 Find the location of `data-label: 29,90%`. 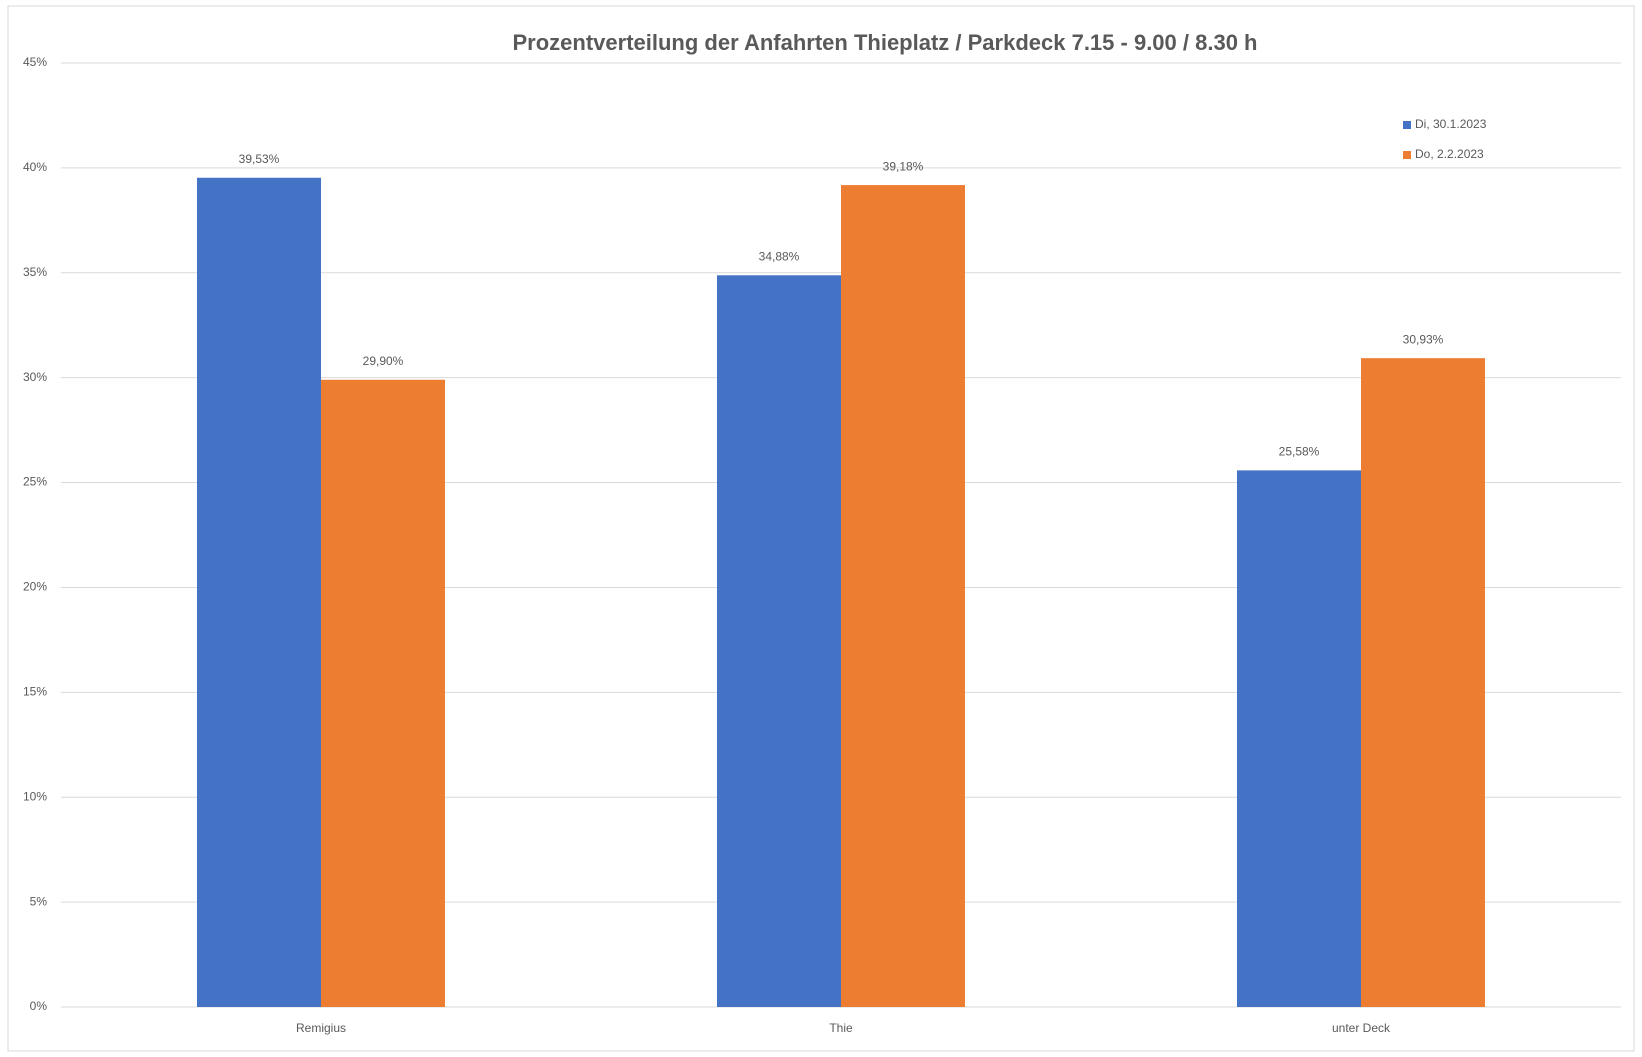

data-label: 29,90% is located at coordinates (383, 361).